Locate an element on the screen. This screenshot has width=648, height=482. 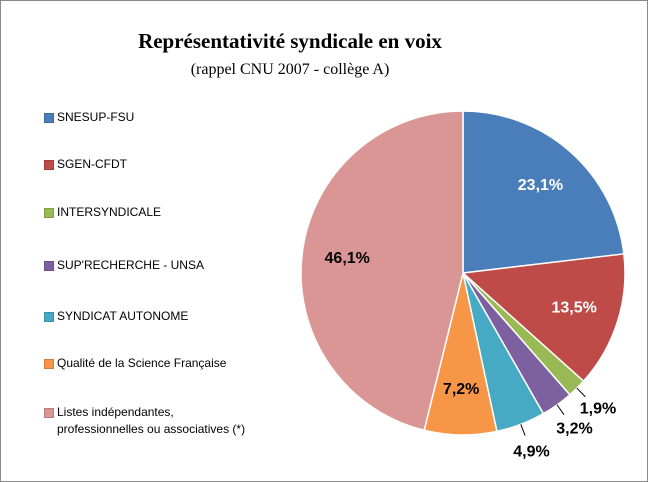
legend-label: SYNDICAT AUTONOME is located at coordinates (123, 316).